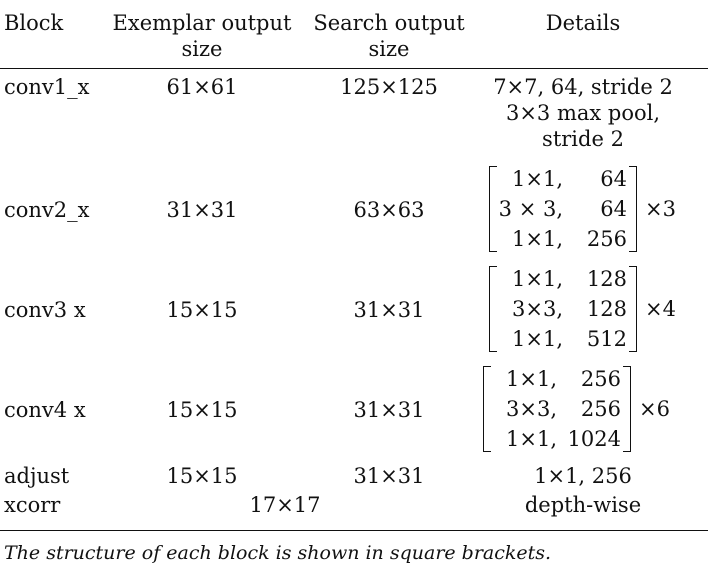 The height and width of the screenshot is (574, 711). I want to click on row-adjust-block: adjust, so click(37, 476).